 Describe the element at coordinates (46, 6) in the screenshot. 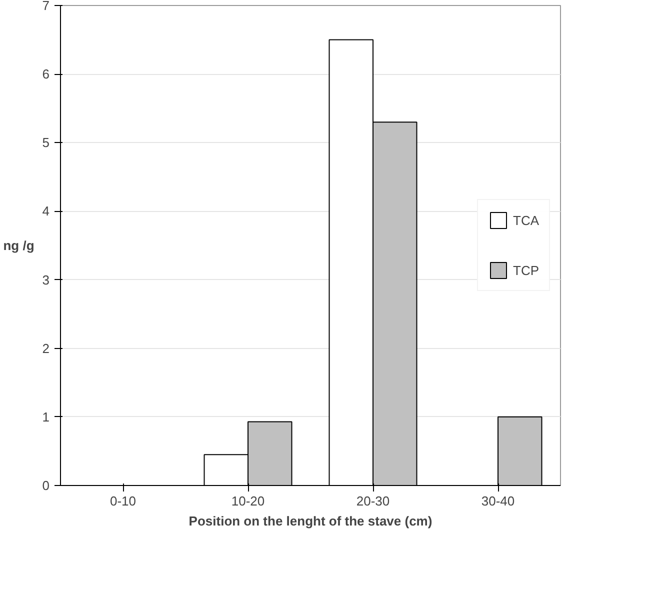

I see `y-tick-label: 7` at that location.